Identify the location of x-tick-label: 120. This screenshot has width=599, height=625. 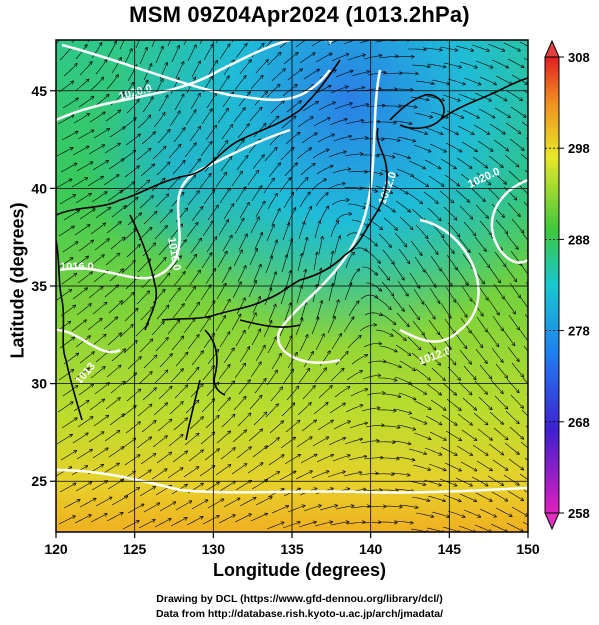
(56, 549).